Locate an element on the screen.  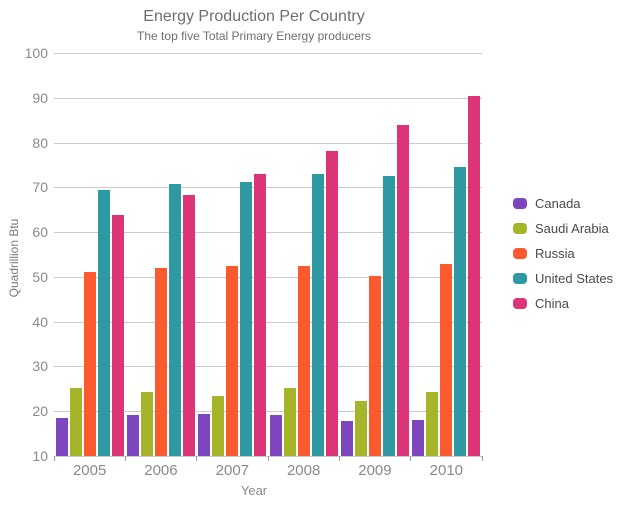
y-tick-label-20: 20 is located at coordinates (40, 411).